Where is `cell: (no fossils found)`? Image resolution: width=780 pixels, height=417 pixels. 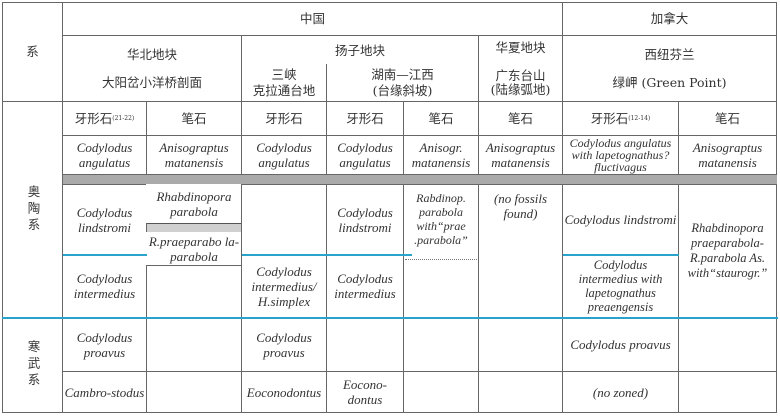 cell: (no fossils found) is located at coordinates (520, 251).